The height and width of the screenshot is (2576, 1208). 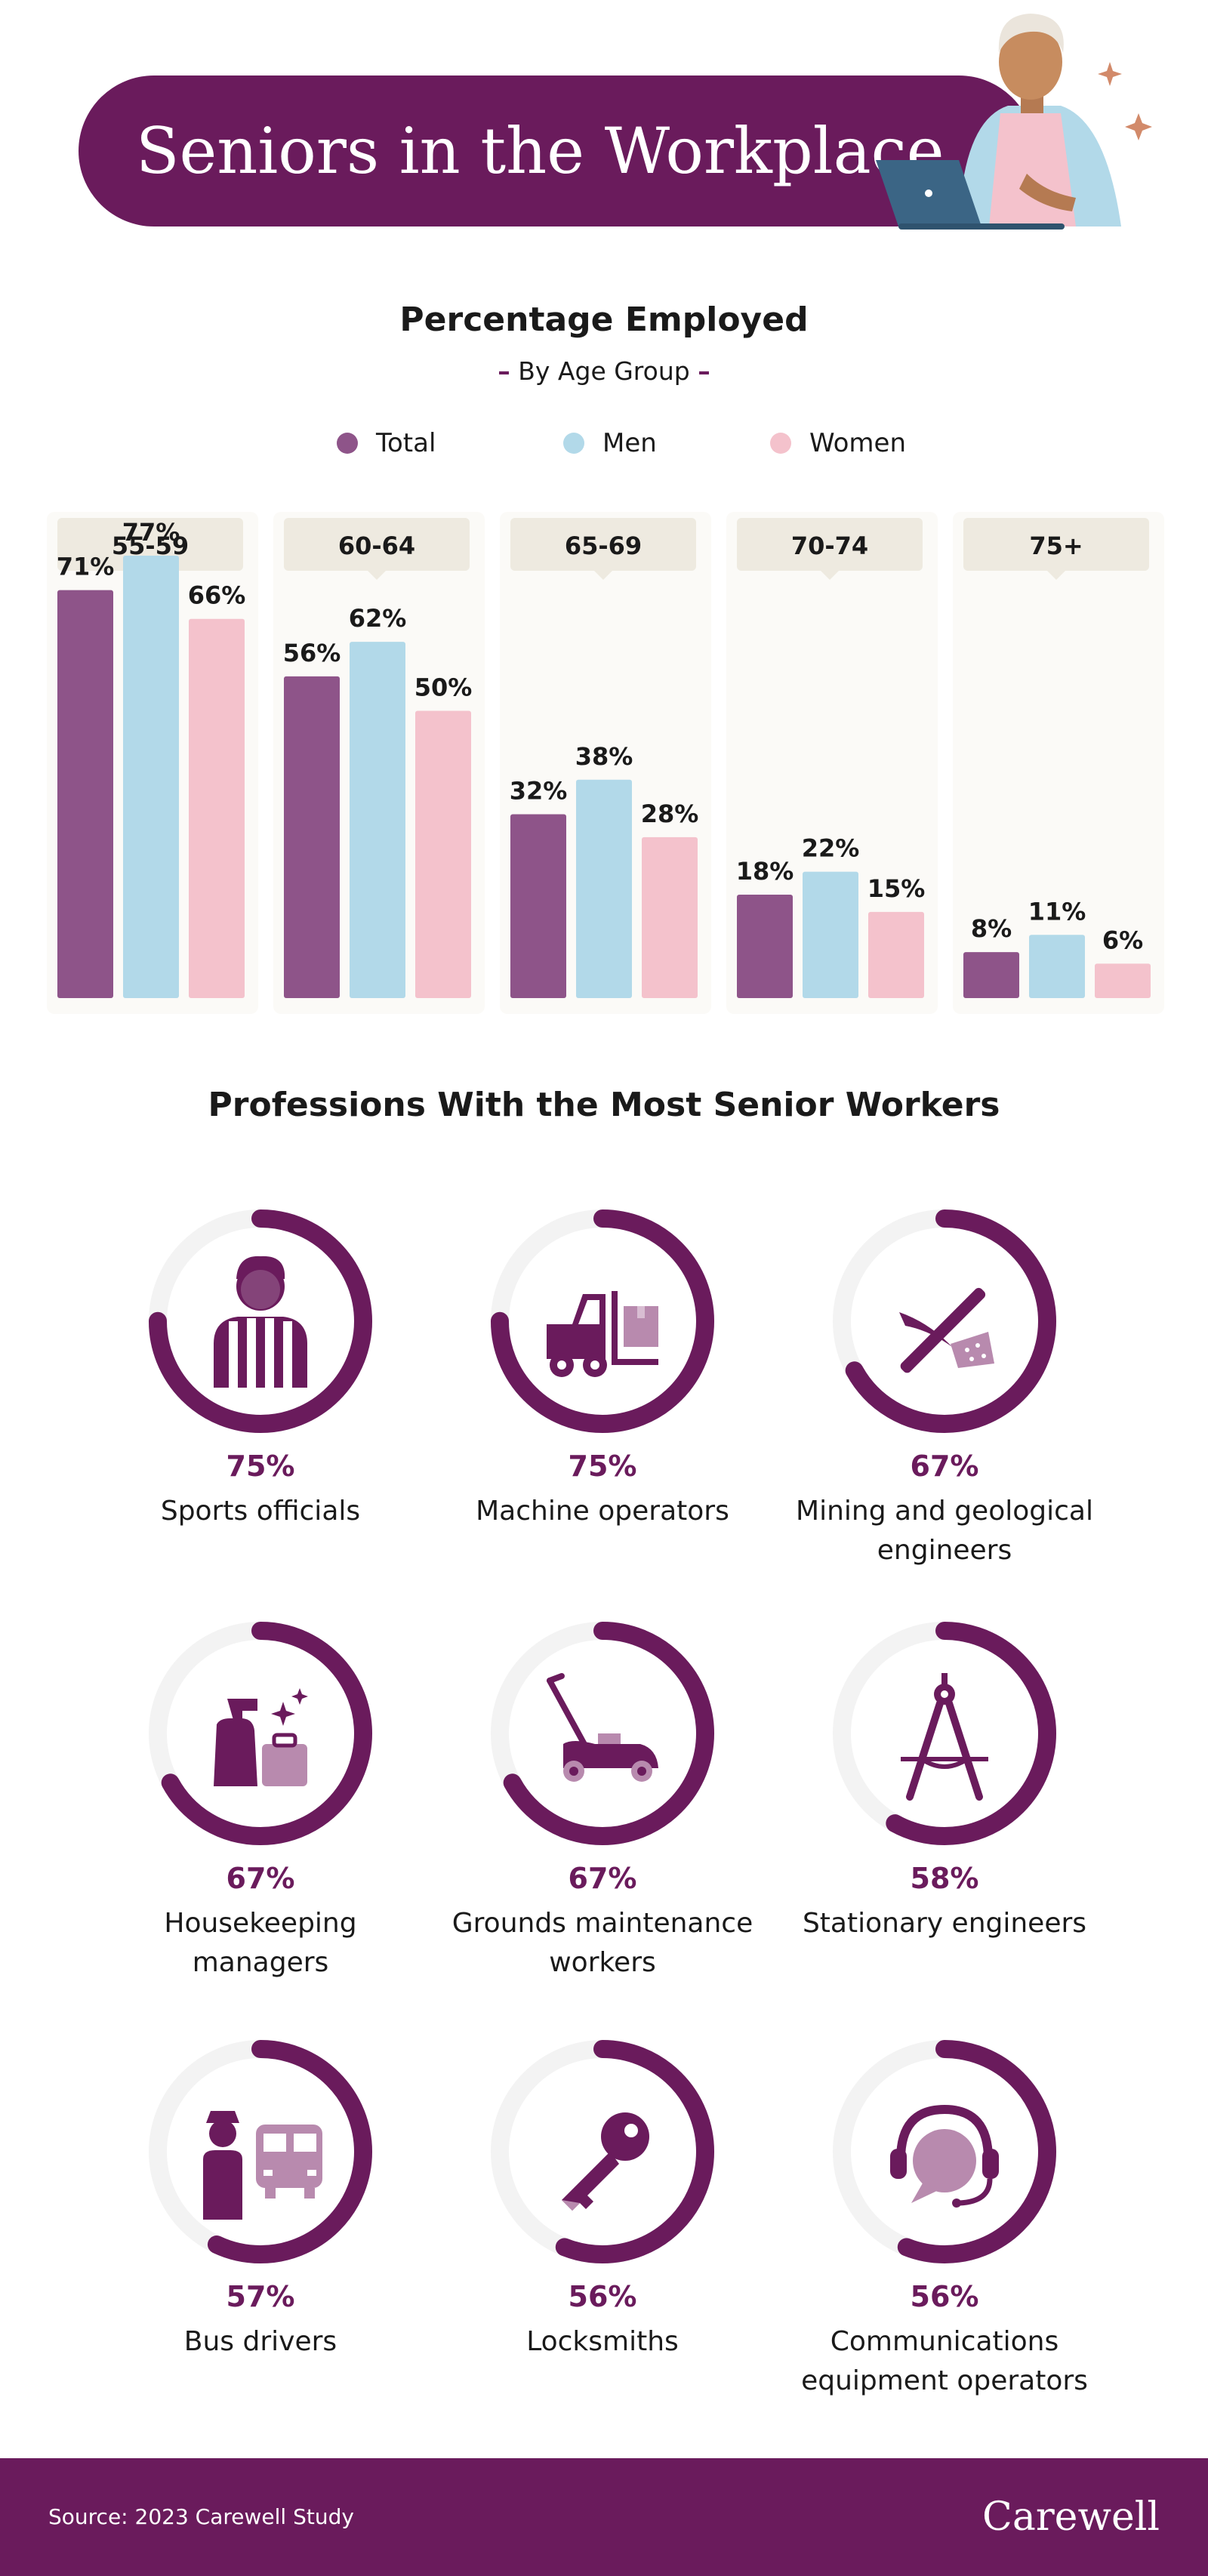 I want to click on tick-label: 75+, so click(x=1056, y=546).